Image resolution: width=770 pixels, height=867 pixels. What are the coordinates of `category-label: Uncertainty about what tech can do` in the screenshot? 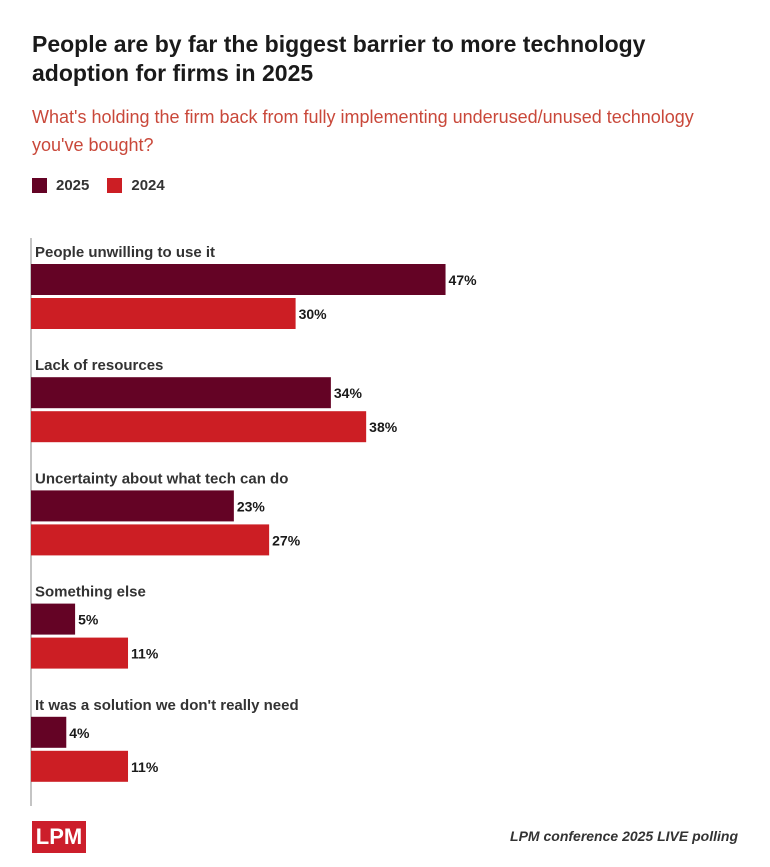 It's located at (161, 478).